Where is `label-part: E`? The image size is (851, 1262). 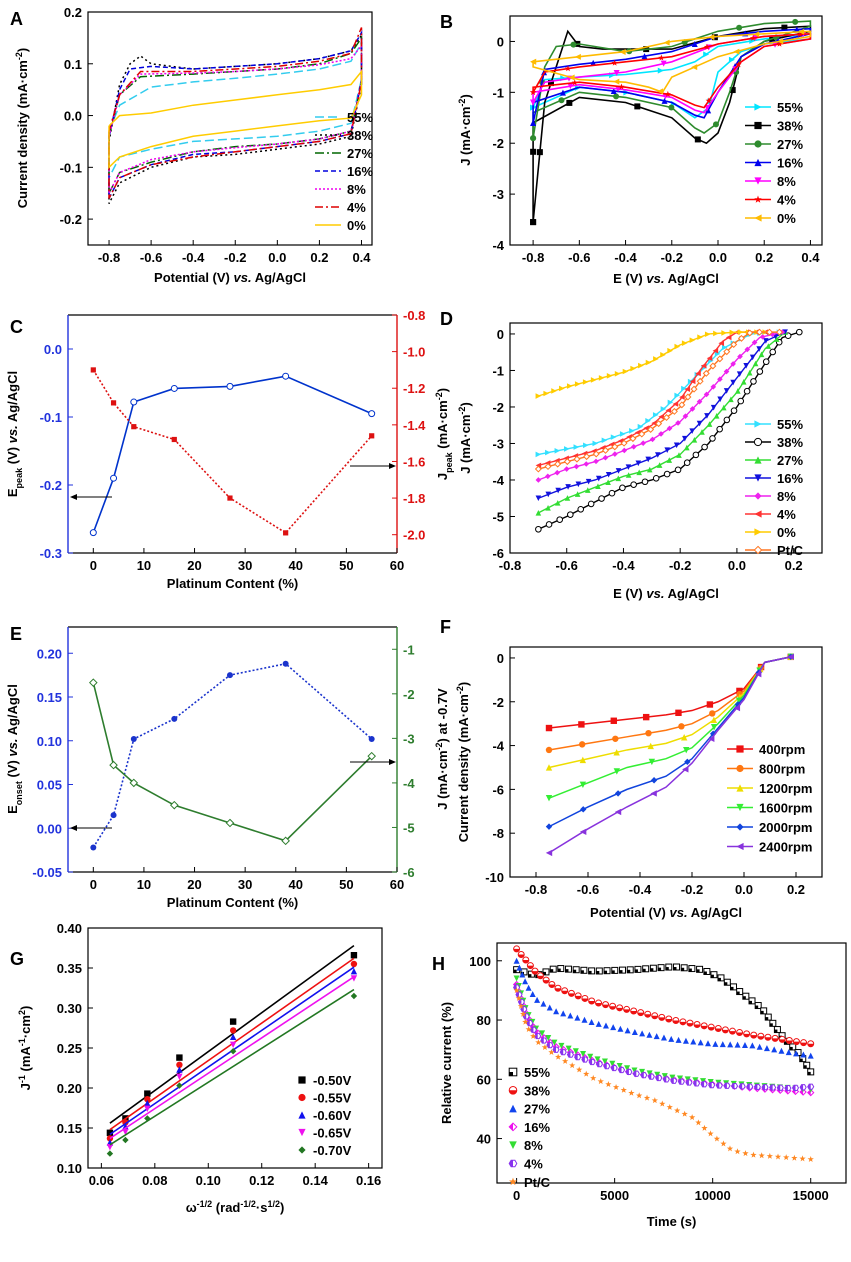 label-part: E is located at coordinates (12, 809).